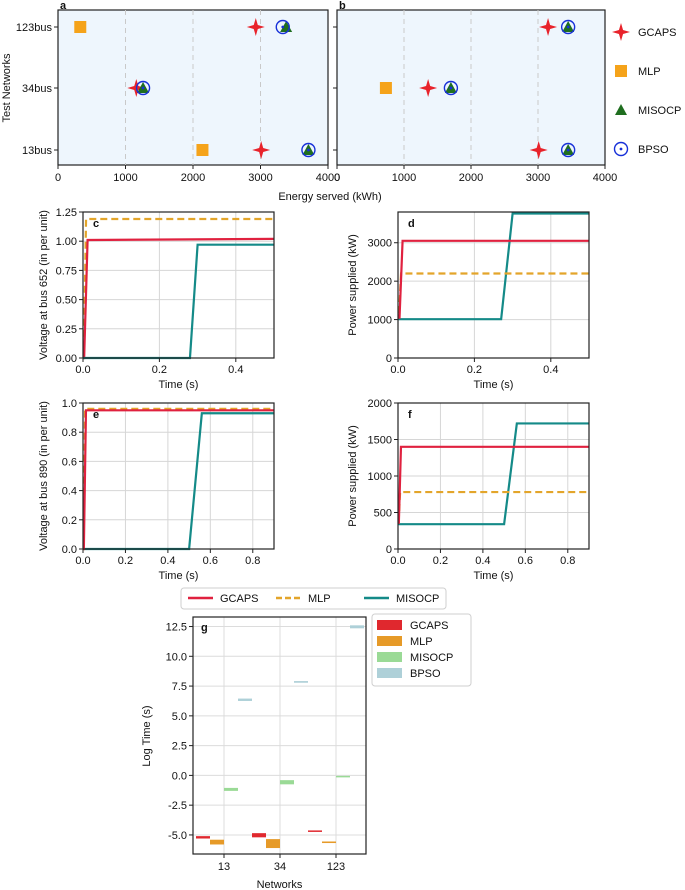  Describe the element at coordinates (389, 673) in the screenshot. I see `legend-swatch-bpso` at that location.